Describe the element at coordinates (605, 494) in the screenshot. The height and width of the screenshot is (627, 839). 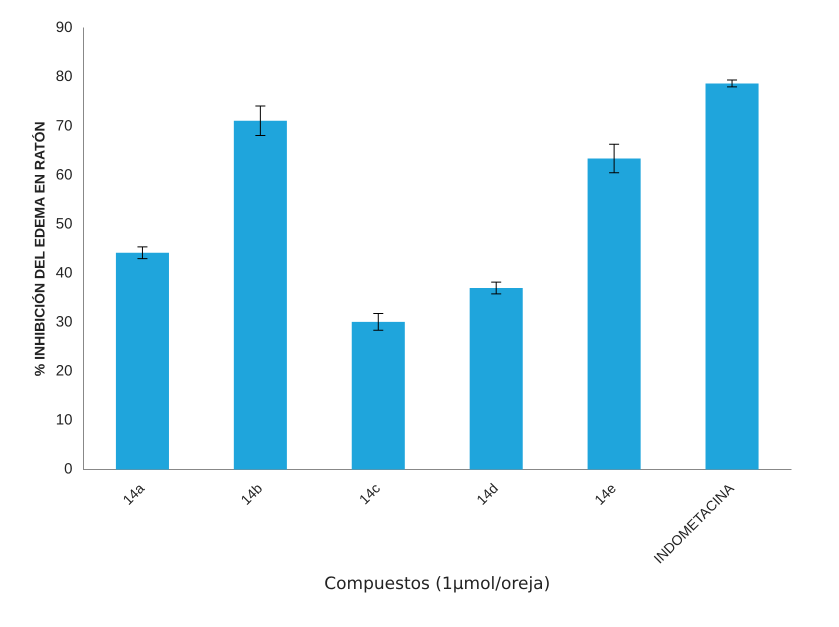
I see `x-tick-label: 14e` at that location.